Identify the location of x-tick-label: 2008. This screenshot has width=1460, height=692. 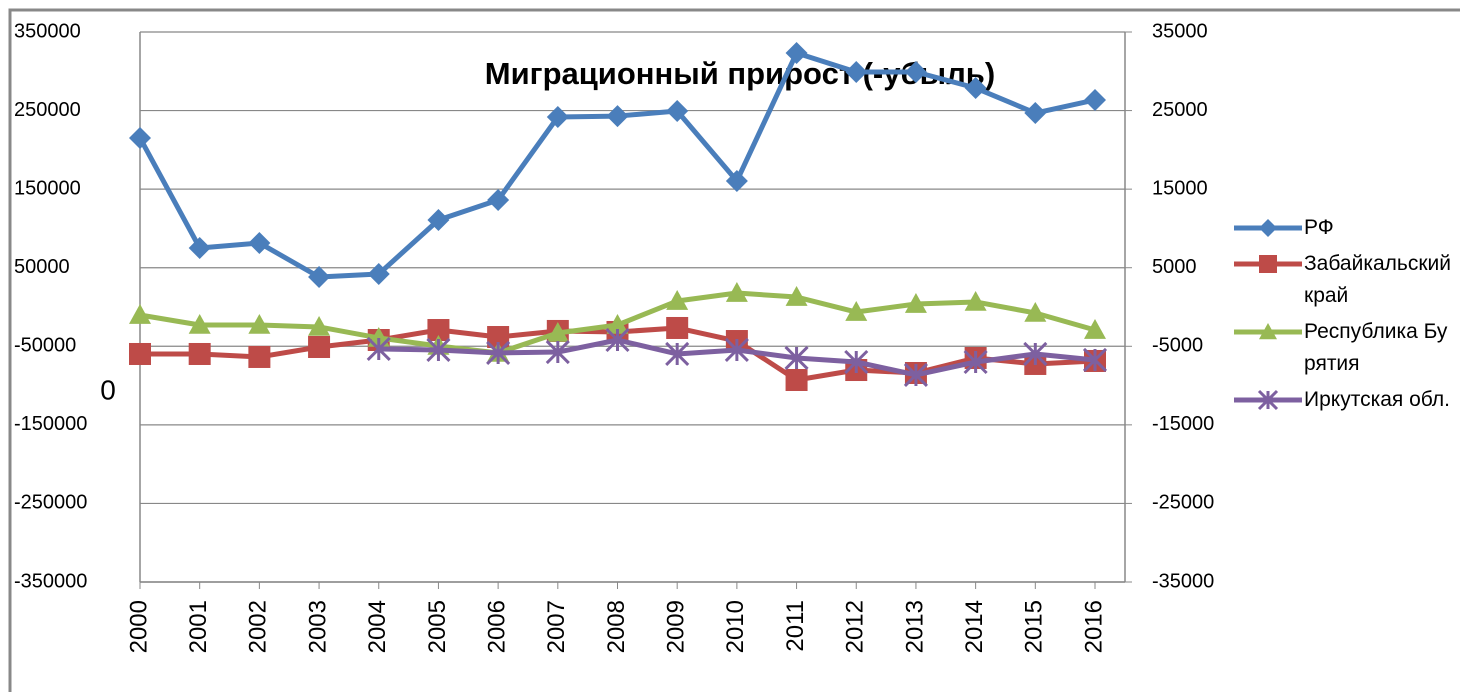
(616, 626).